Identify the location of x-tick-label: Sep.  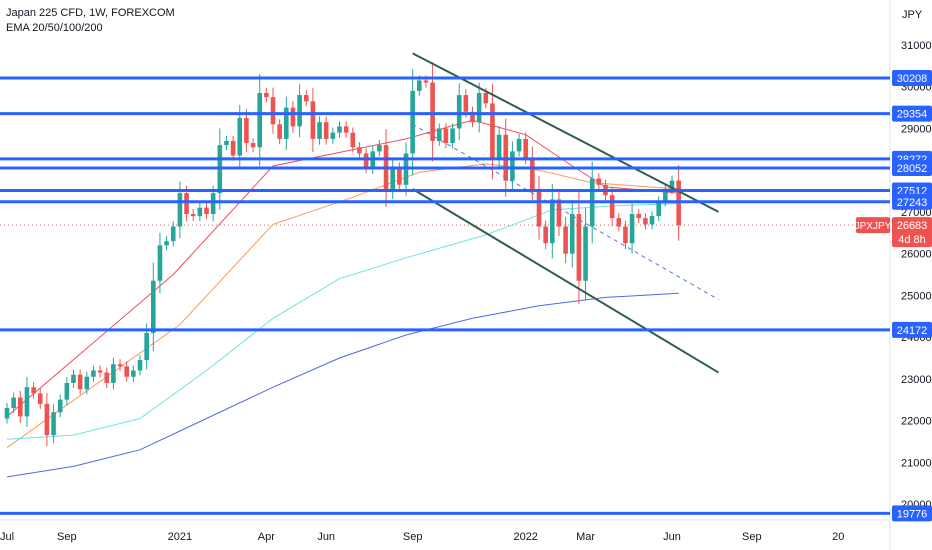
(413, 537).